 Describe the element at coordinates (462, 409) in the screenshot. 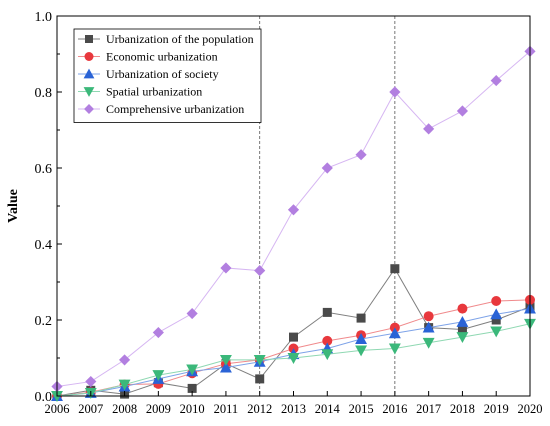

I see `x-tick-label: 2018` at that location.